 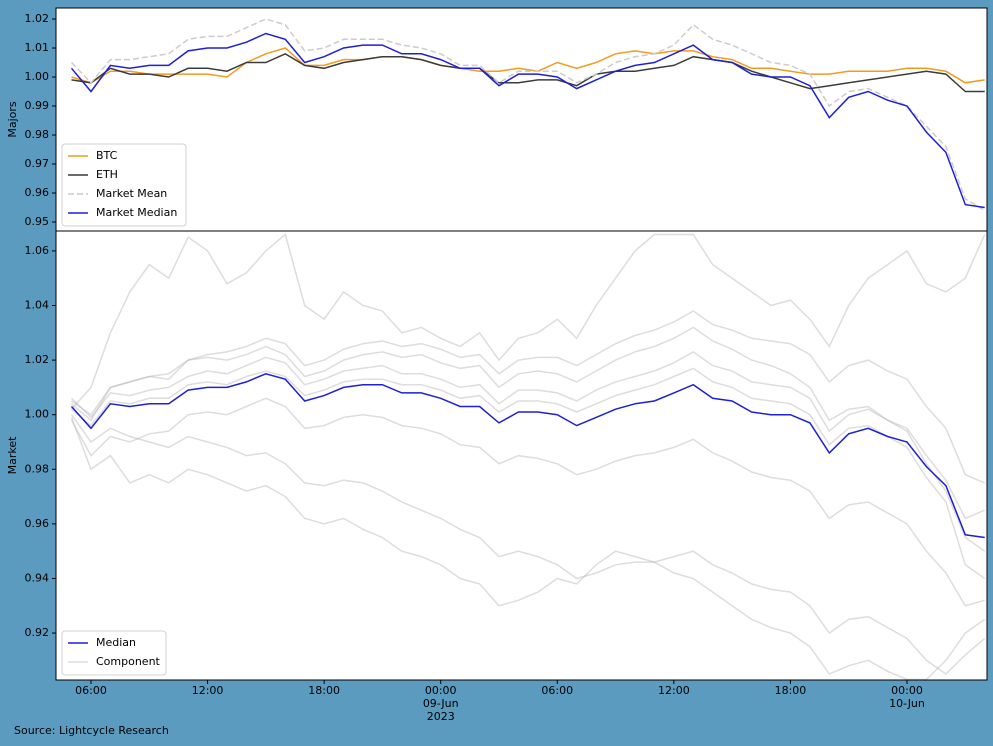 I want to click on y-tick-label: 0.95, so click(x=37, y=221).